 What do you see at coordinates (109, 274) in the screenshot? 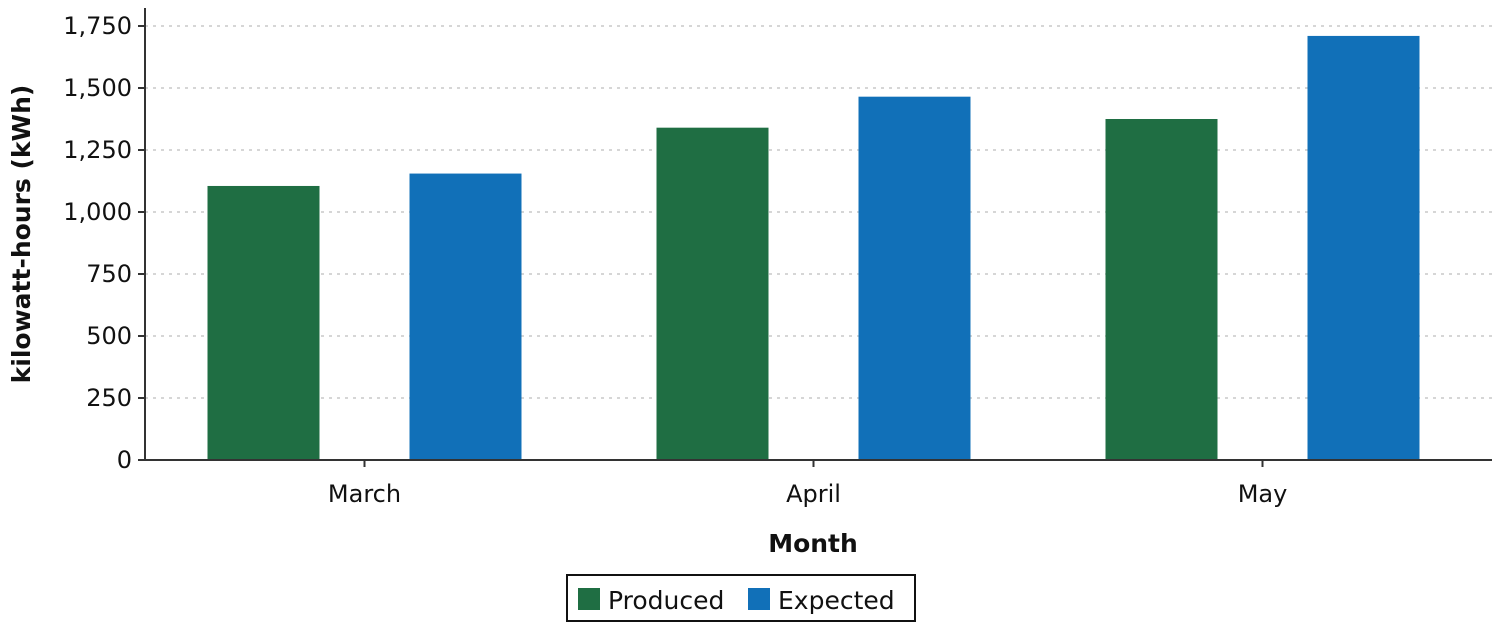
I see `y-tick-label: 750` at bounding box center [109, 274].